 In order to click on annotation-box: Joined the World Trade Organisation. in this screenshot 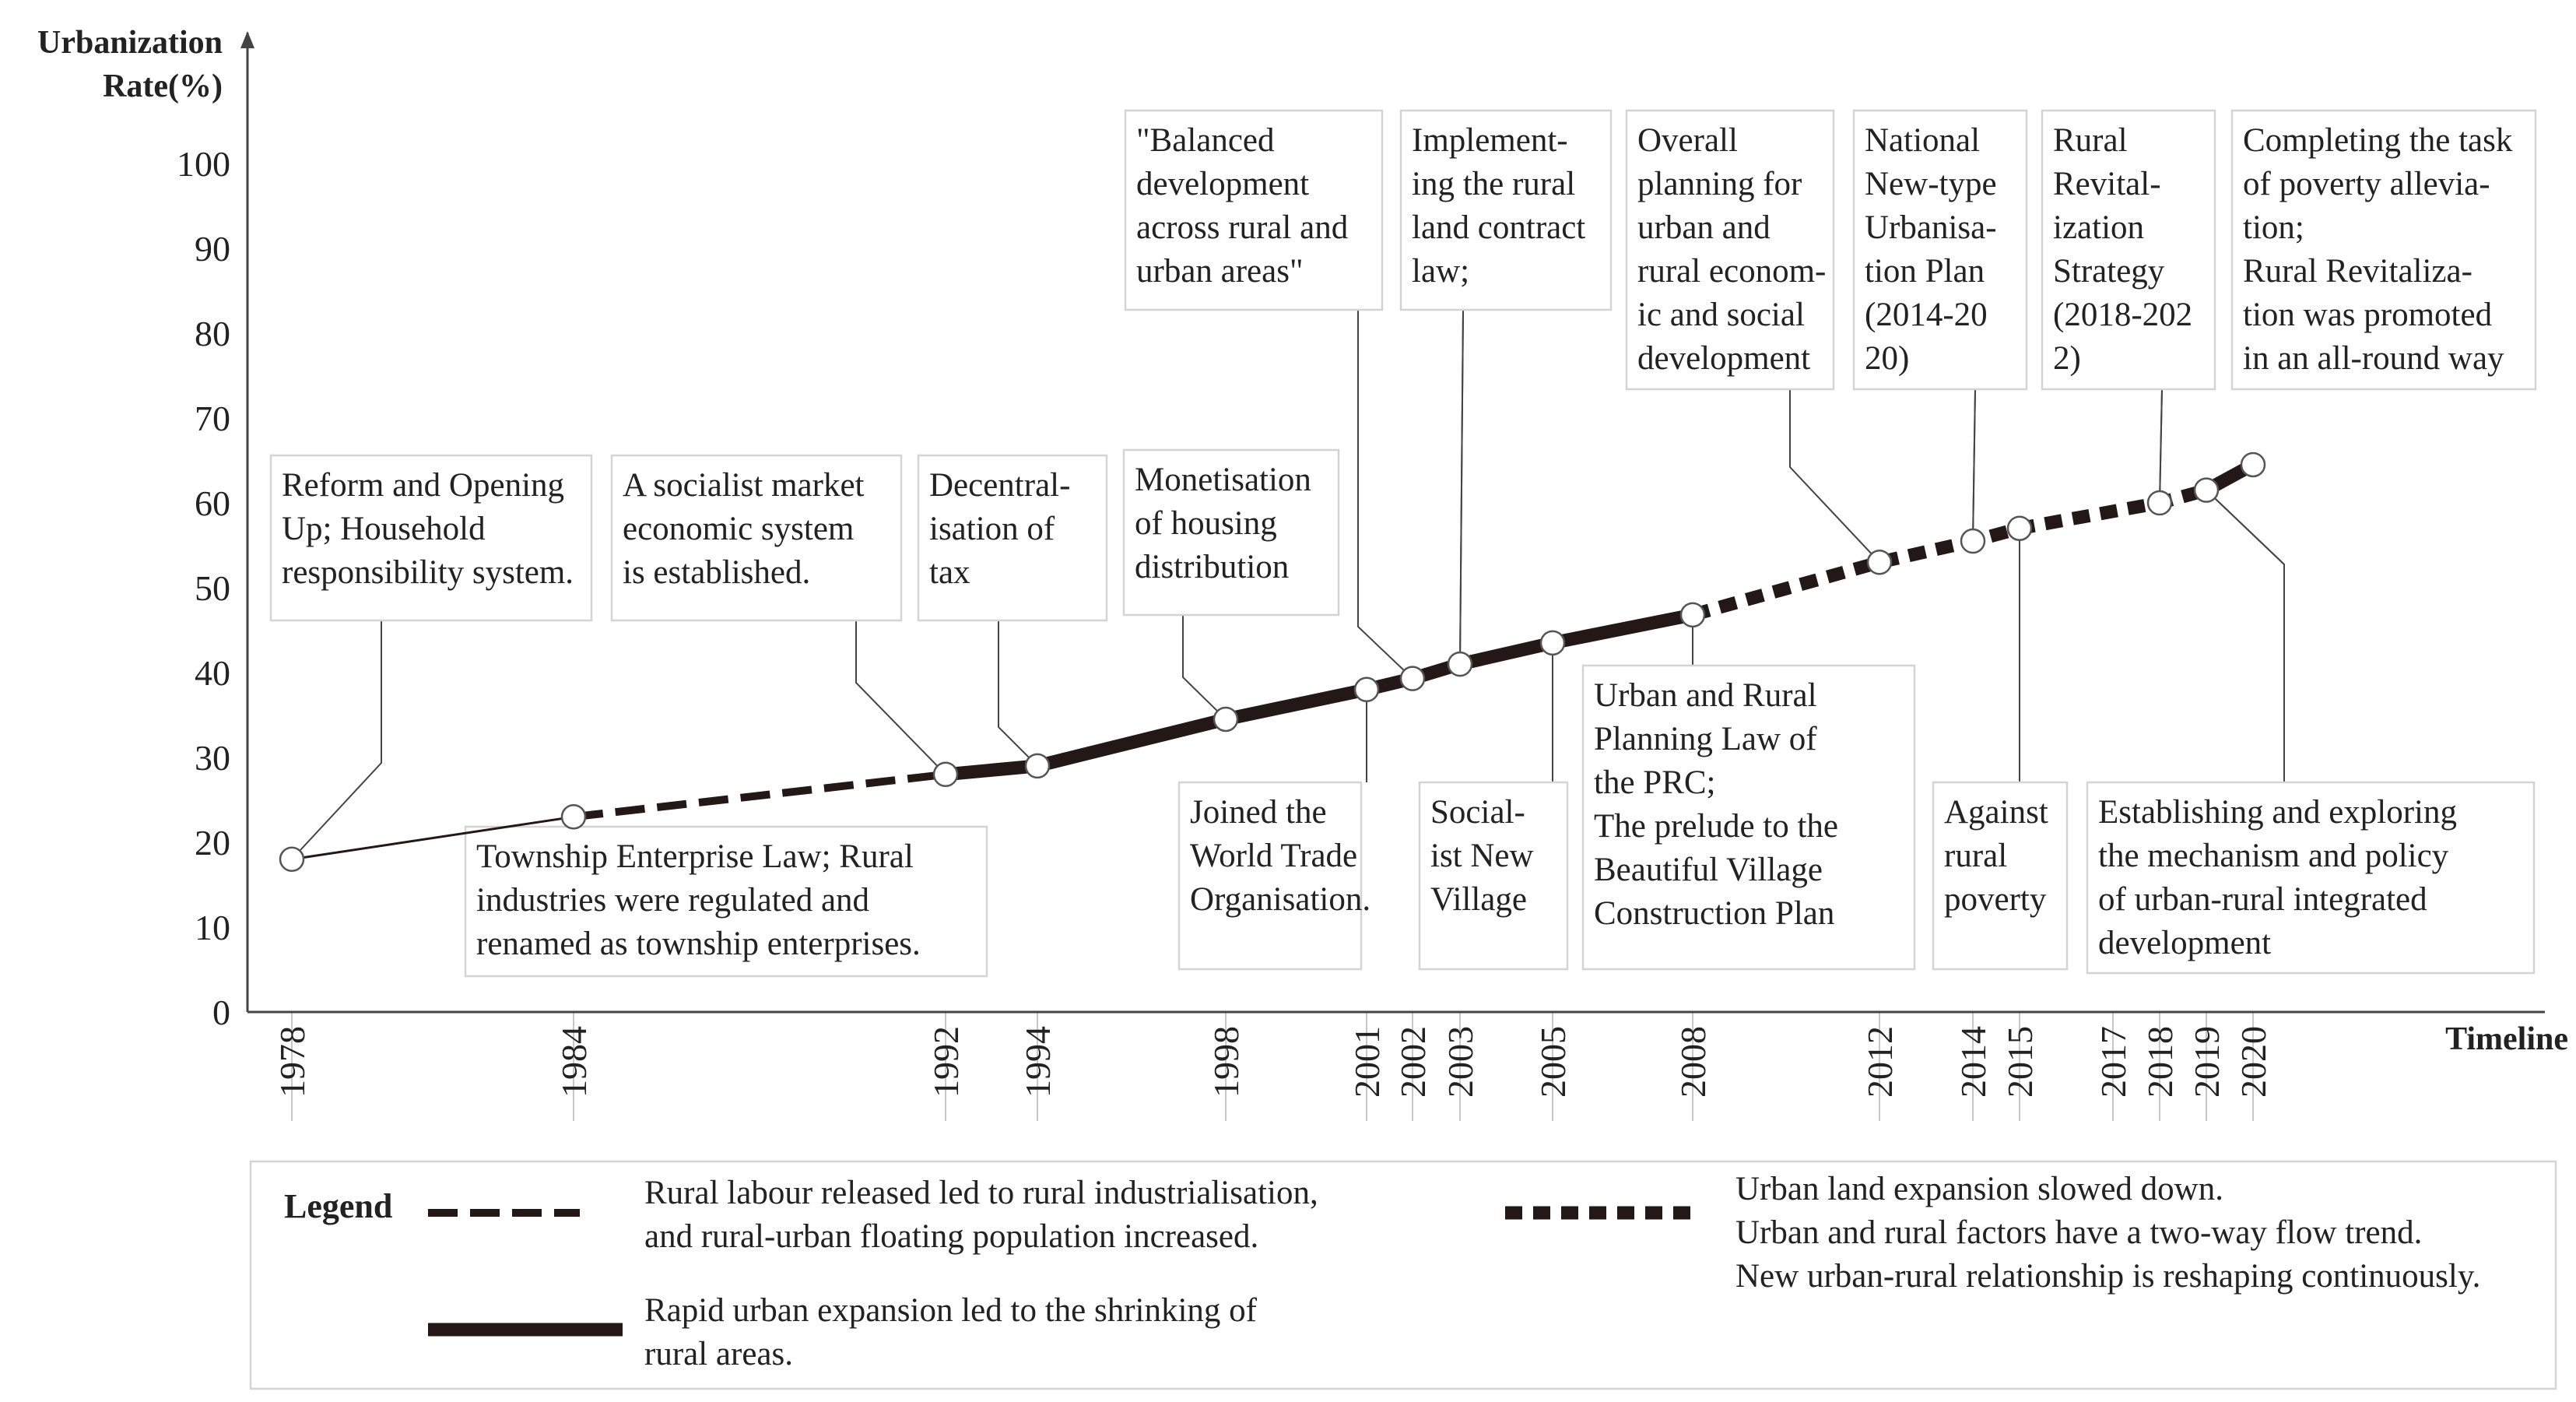, I will do `click(1274, 876)`.